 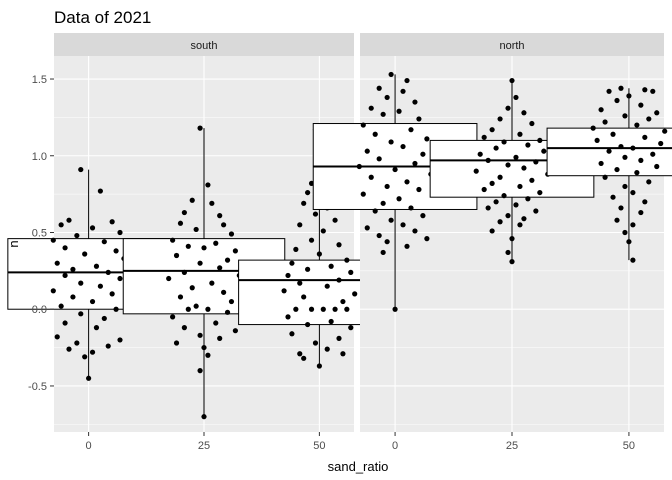 What do you see at coordinates (204, 446) in the screenshot?
I see `x-tick-label: 25` at bounding box center [204, 446].